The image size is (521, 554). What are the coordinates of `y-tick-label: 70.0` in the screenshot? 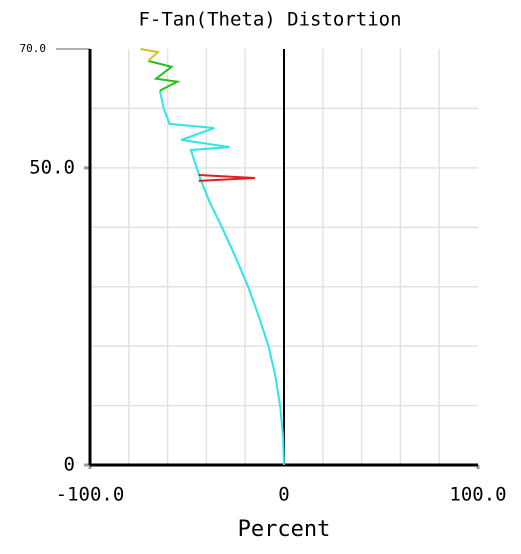 It's located at (33, 48).